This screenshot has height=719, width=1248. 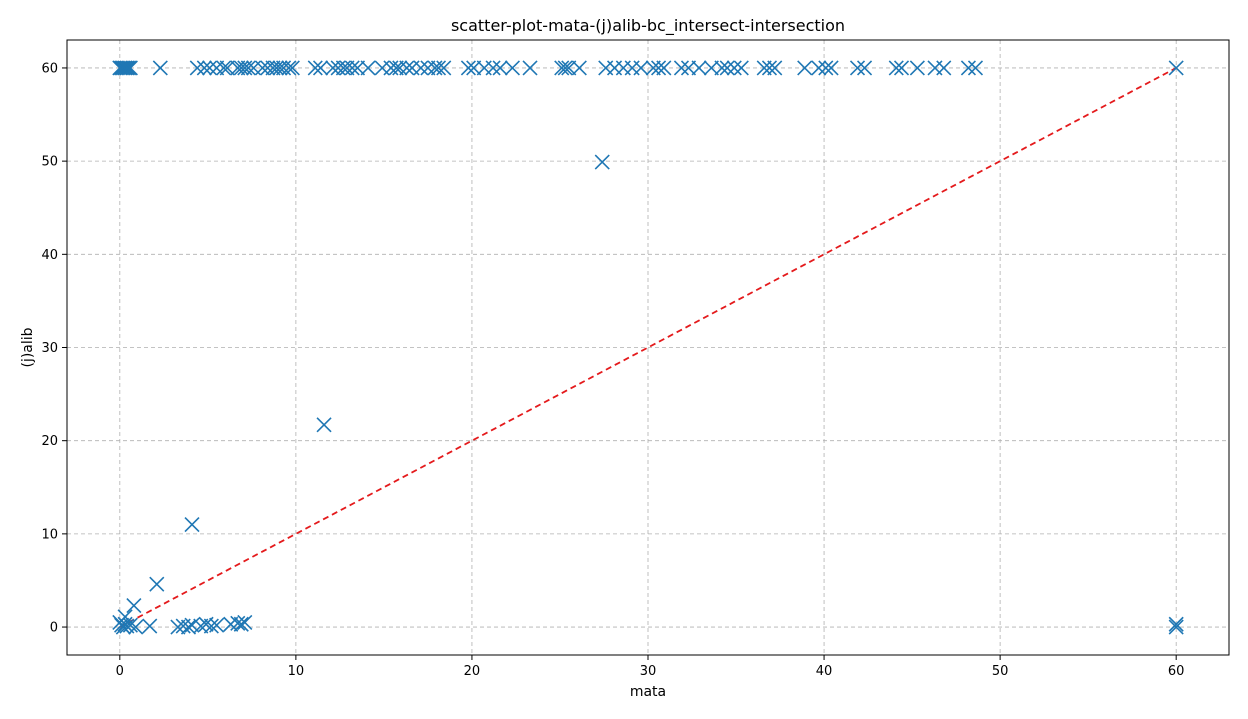 I want to click on x-tick-label: 30, so click(x=648, y=671).